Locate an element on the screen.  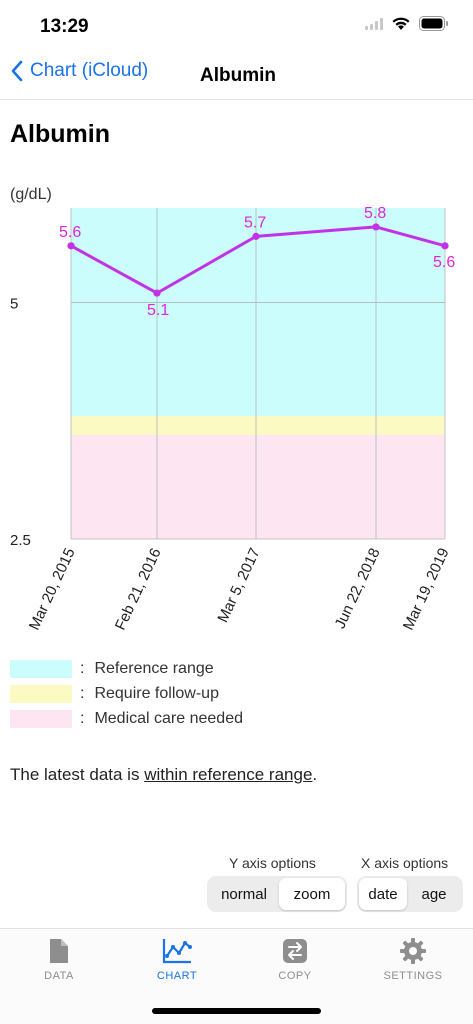
tab-label: COPY is located at coordinates (295, 976).